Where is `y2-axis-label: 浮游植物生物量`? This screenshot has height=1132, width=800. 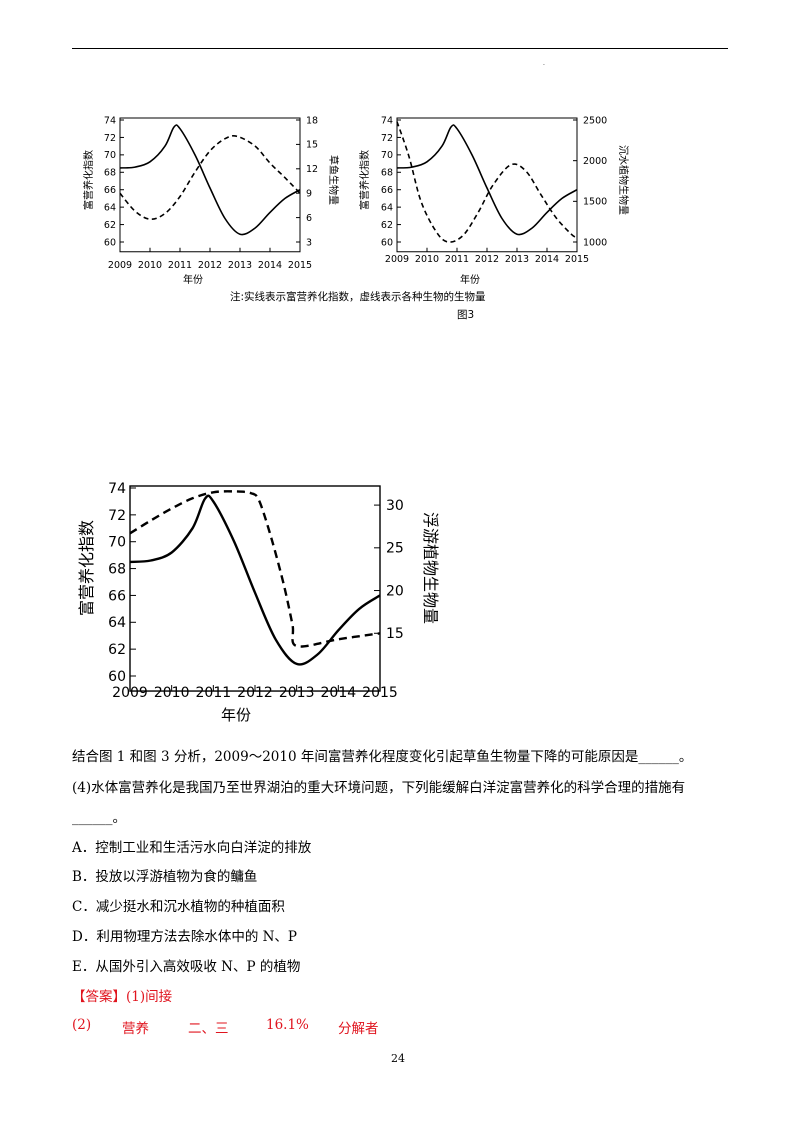 y2-axis-label: 浮游植物生物量 is located at coordinates (430, 568).